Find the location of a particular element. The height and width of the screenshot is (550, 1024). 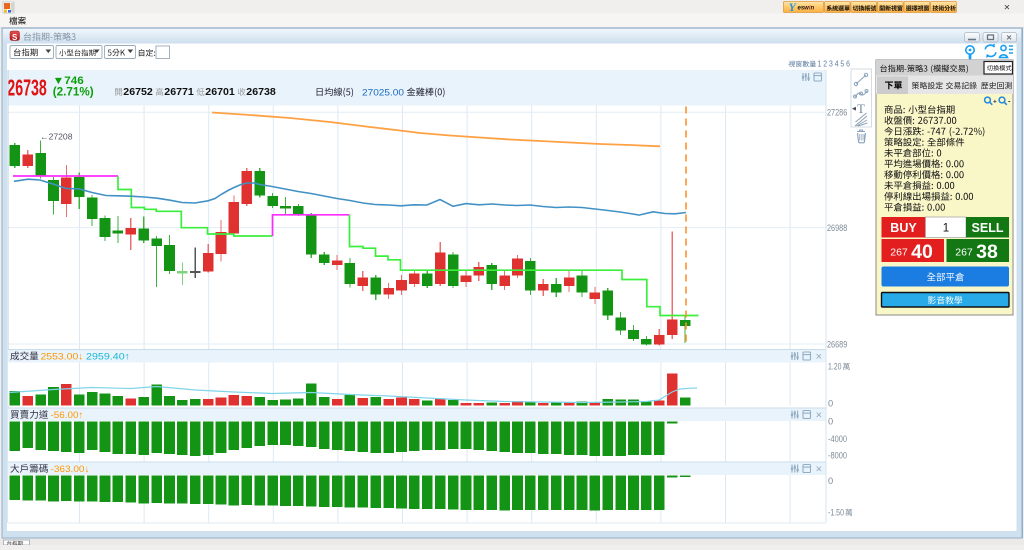

svg-text: -1.50 is located at coordinates (836, 513).